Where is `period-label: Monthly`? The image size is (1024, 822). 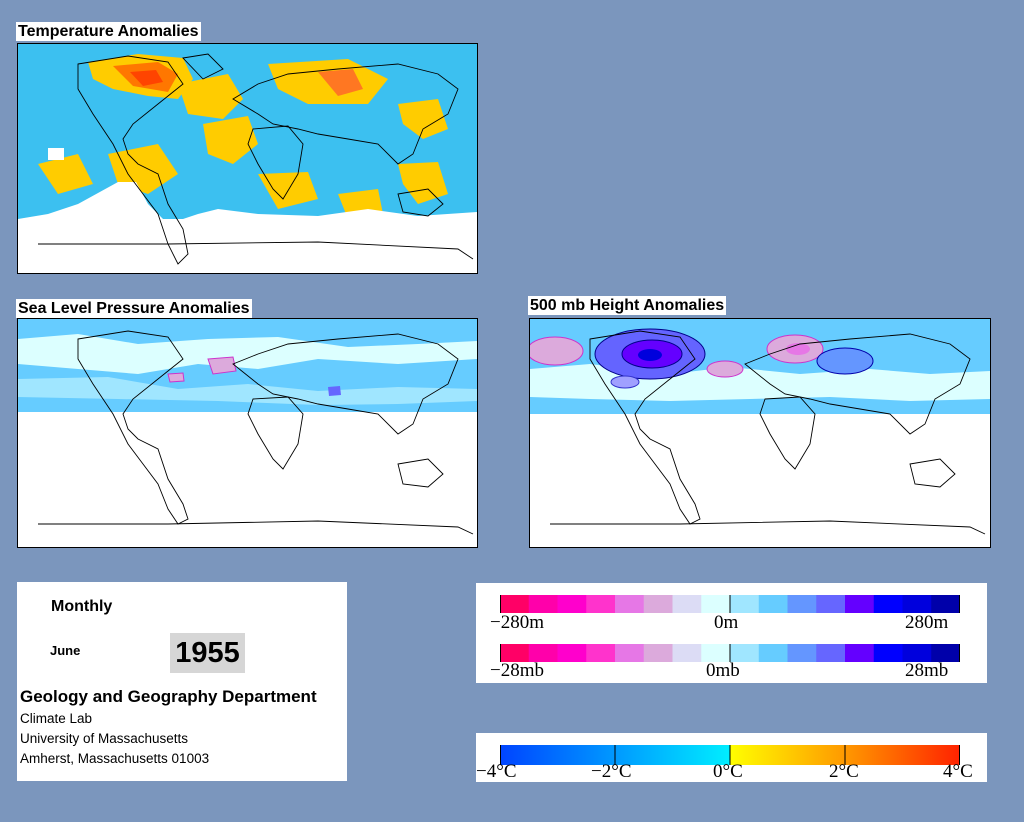
period-label: Monthly is located at coordinates (82, 606).